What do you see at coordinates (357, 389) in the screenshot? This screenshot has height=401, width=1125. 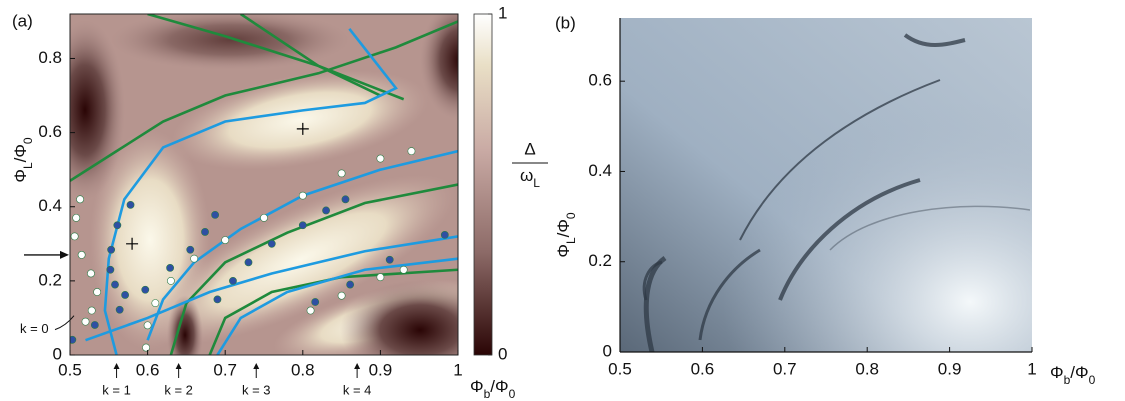 I see `annotation: k = 4` at bounding box center [357, 389].